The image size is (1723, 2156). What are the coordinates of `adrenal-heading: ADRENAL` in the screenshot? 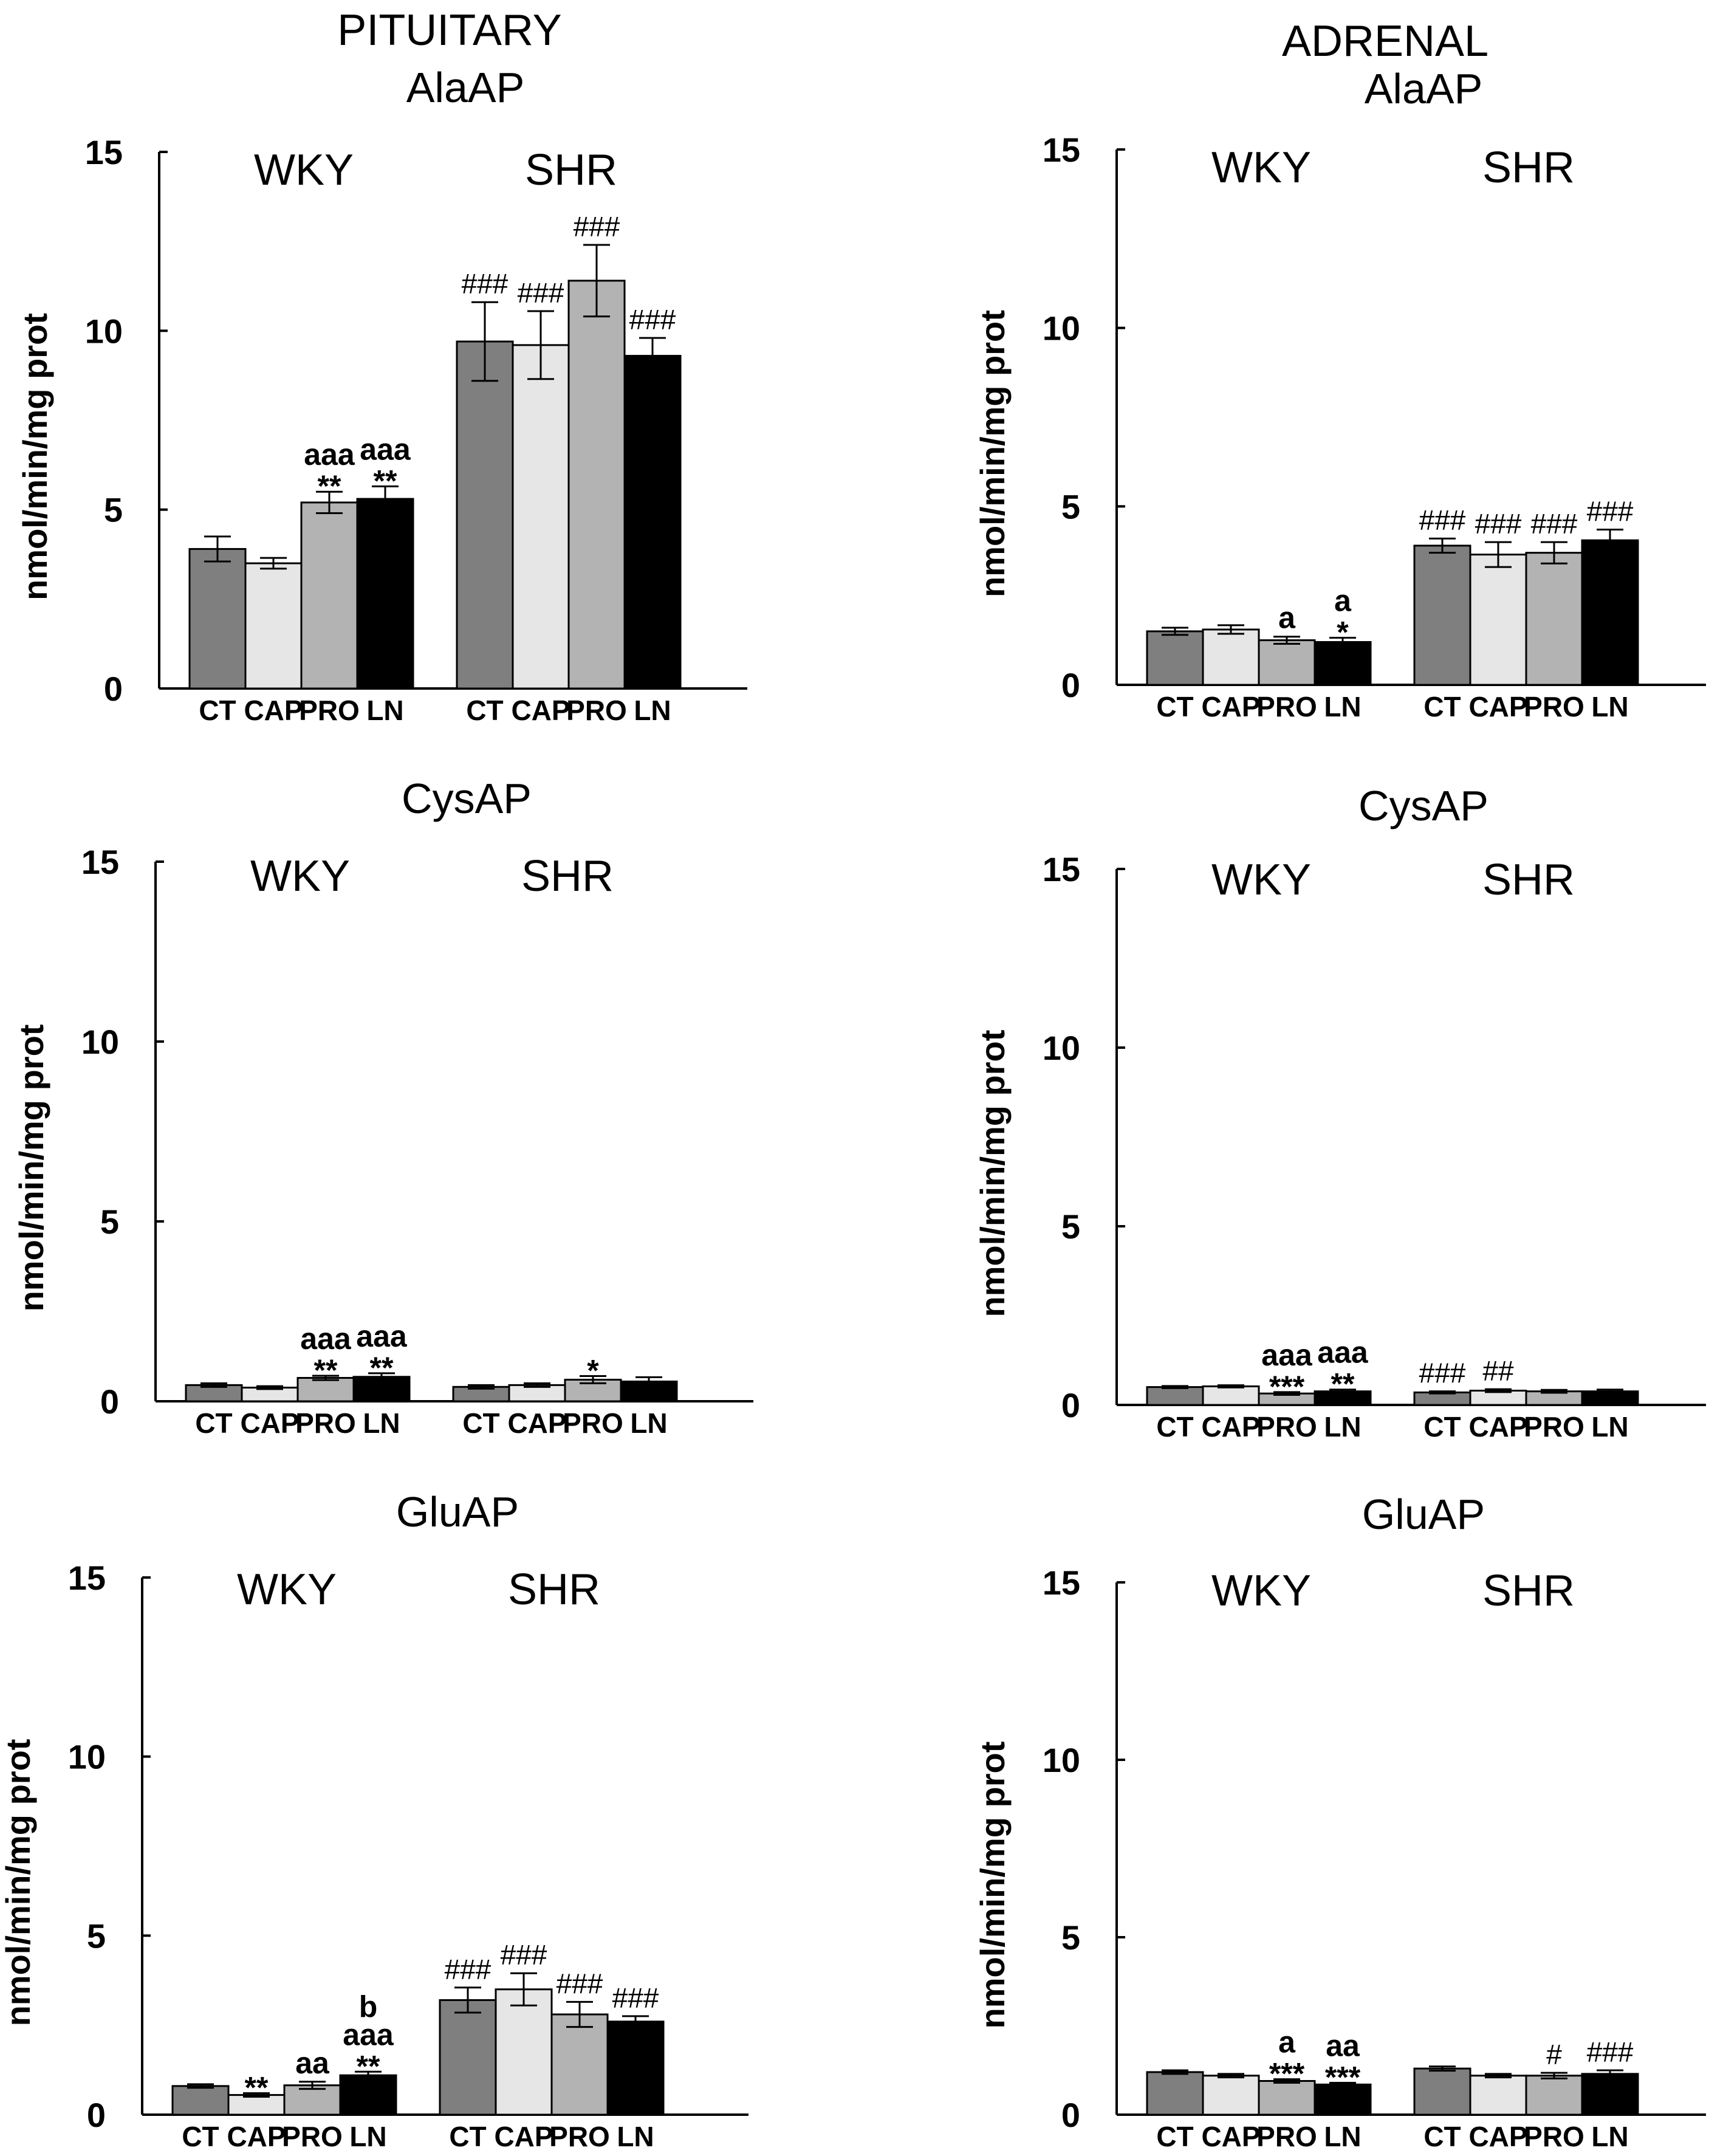 It's located at (1385, 41).